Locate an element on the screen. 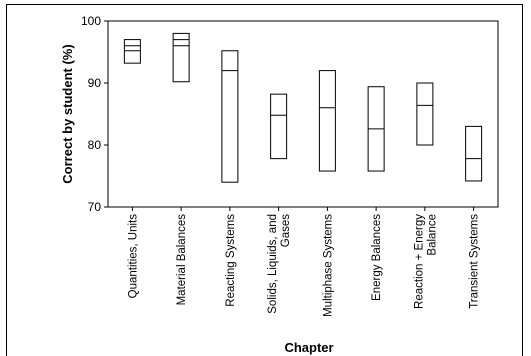 The image size is (531, 356). y-tick-label: 80 is located at coordinates (95, 145).